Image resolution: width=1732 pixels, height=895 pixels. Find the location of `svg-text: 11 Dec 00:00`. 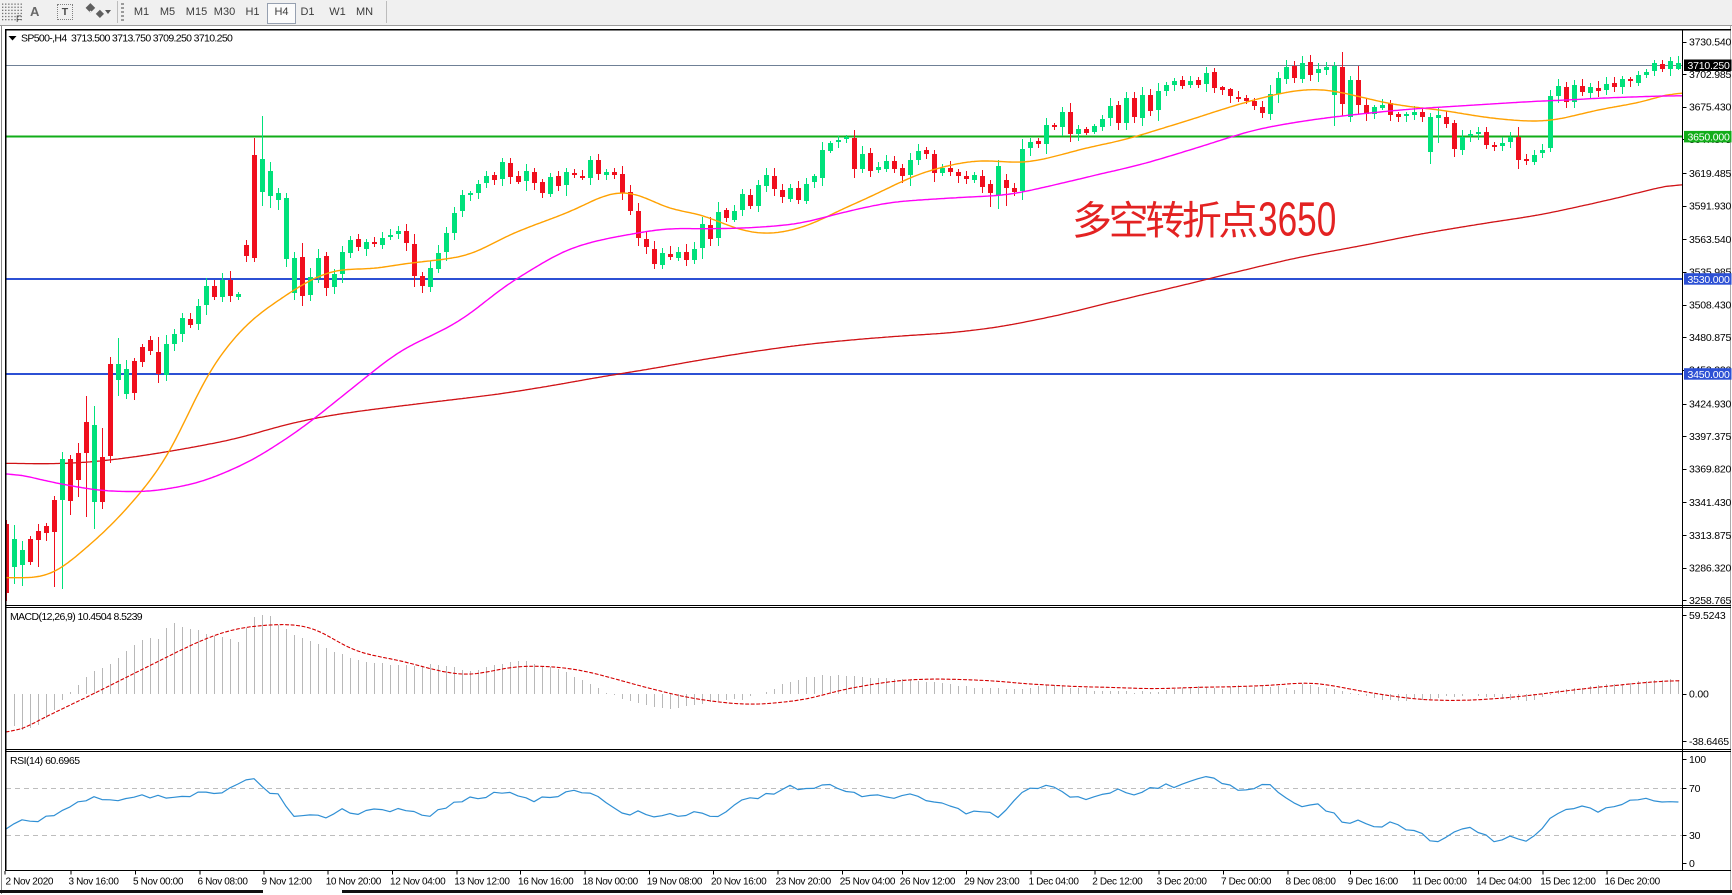

svg-text: 11 Dec 00:00 is located at coordinates (1439, 882).